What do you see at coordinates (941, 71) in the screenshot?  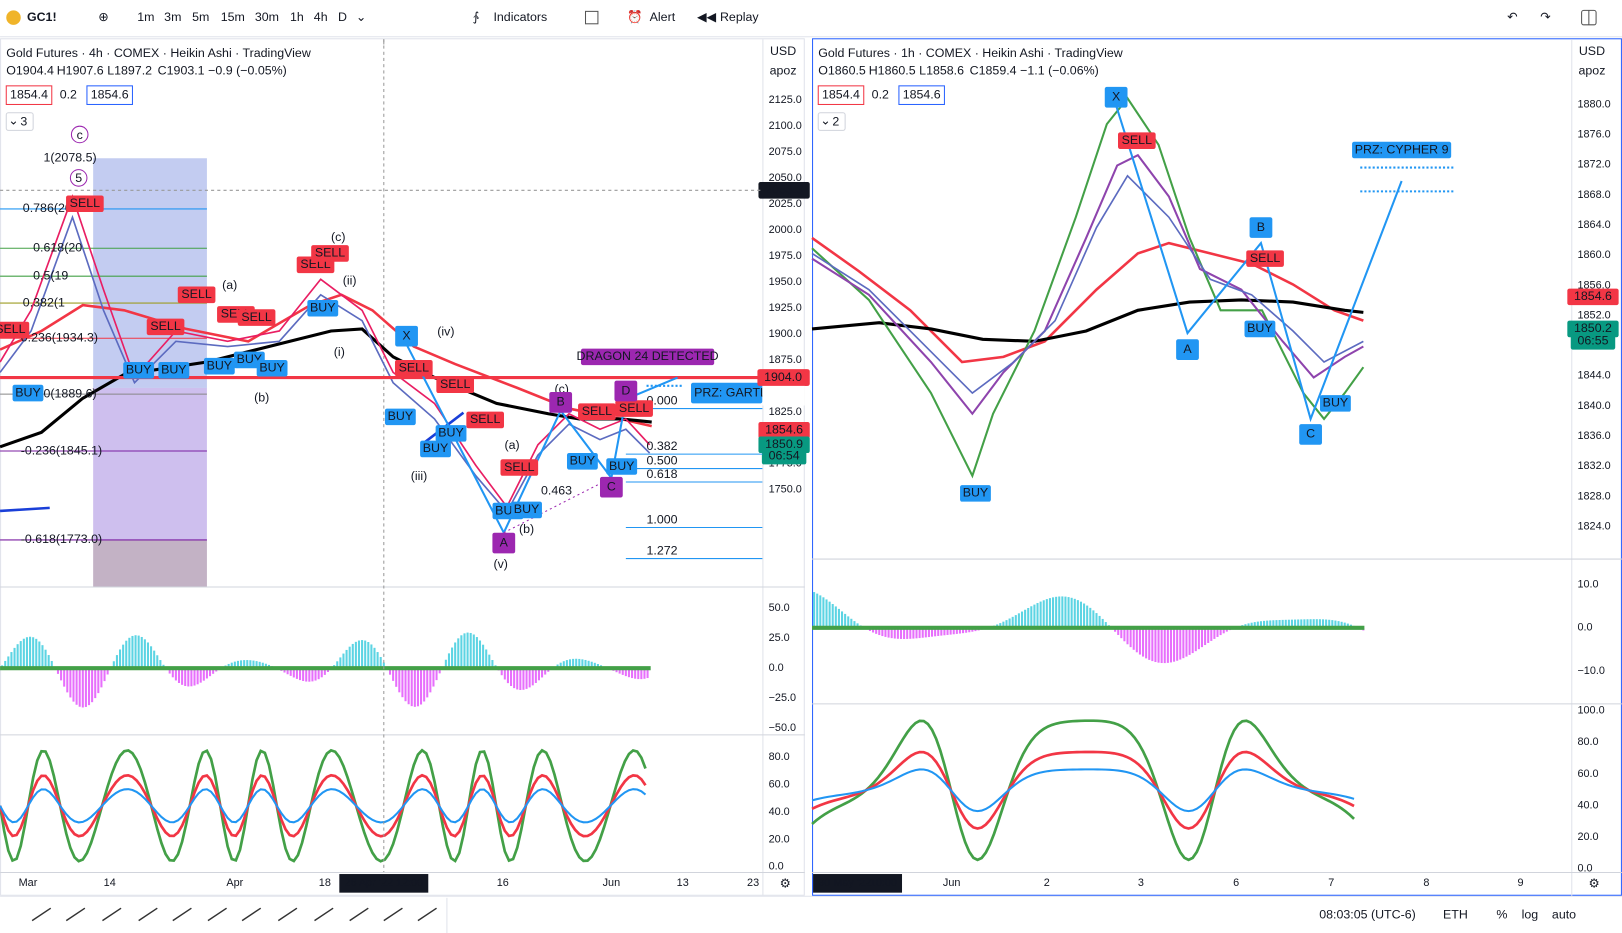 I see `ohlc-value: L1858.6` at bounding box center [941, 71].